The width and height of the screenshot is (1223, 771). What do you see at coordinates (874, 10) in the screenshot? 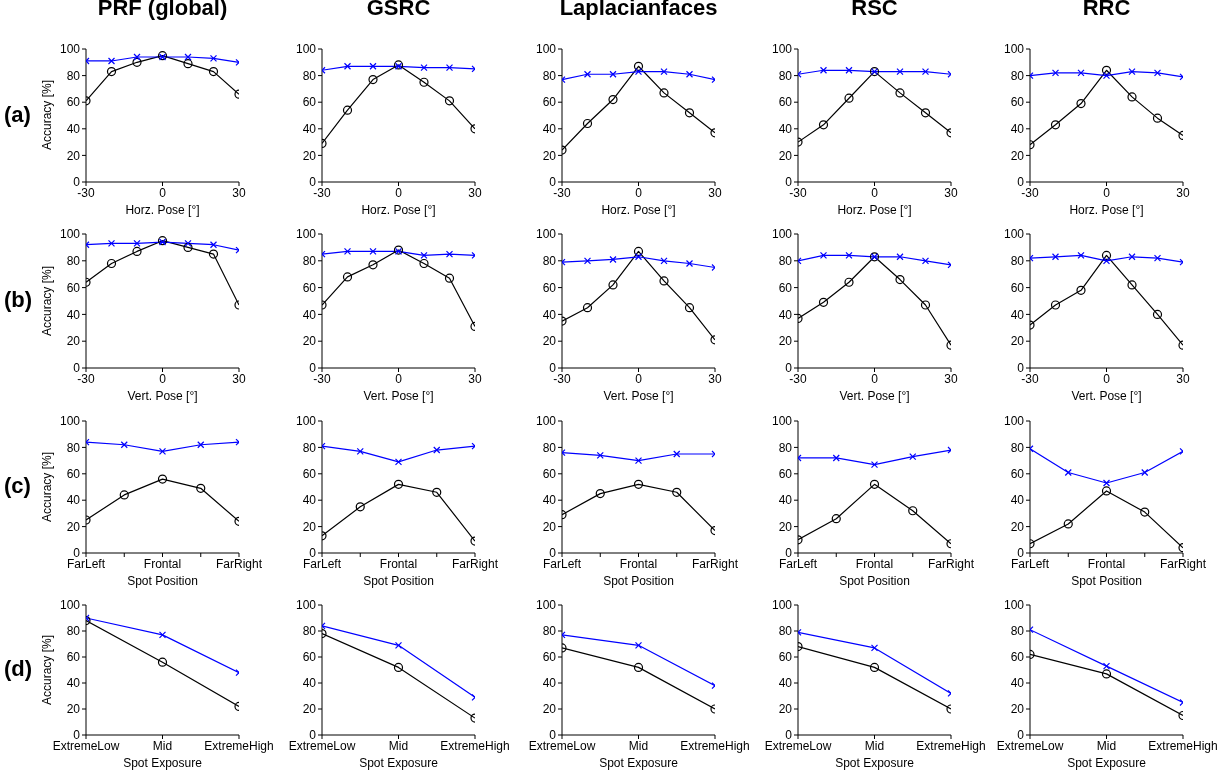
I see `chart-title: RSC` at bounding box center [874, 10].